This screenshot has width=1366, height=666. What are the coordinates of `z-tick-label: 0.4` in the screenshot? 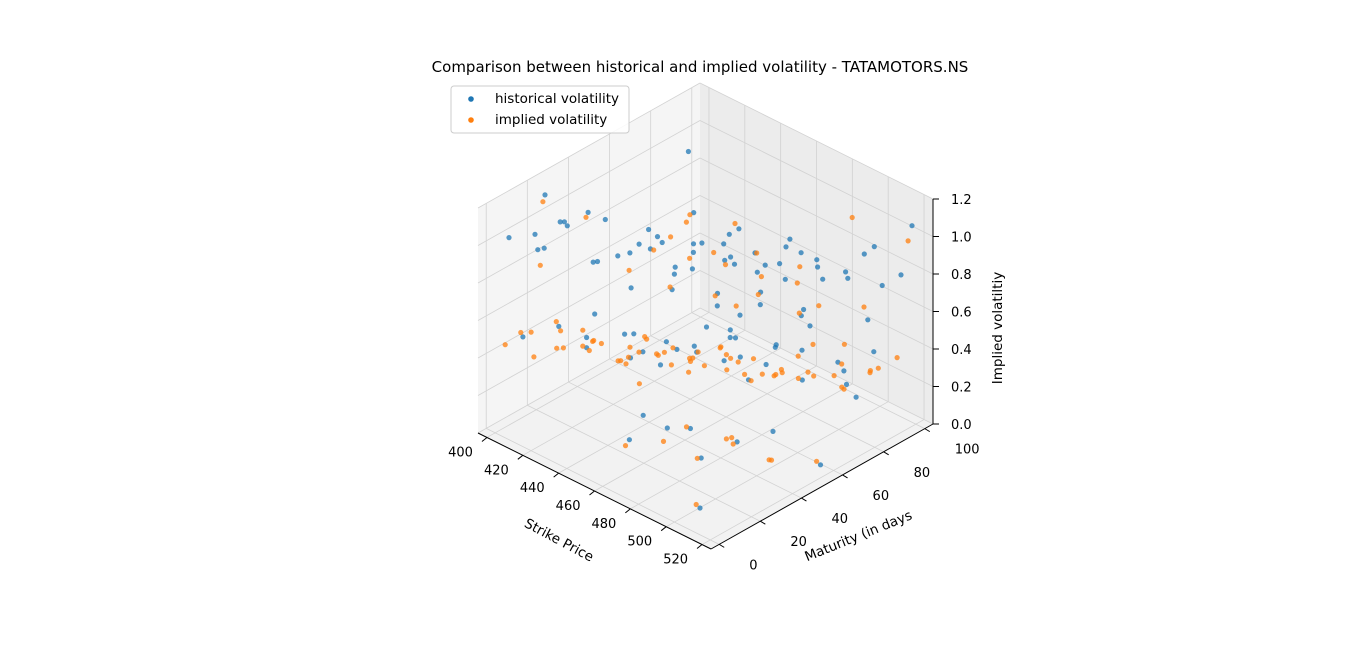 It's located at (961, 350).